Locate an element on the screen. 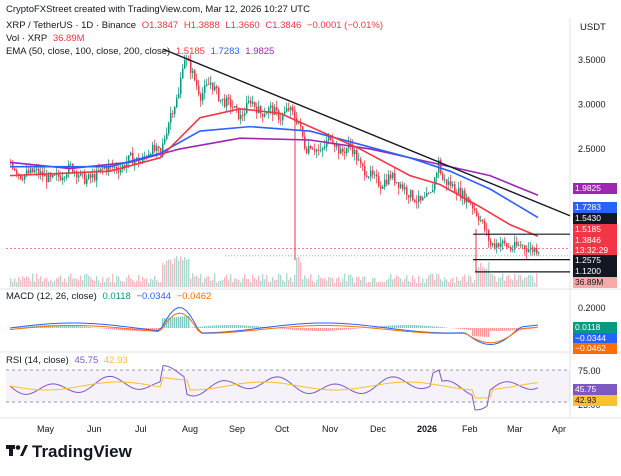 Image resolution: width=621 pixels, height=476 pixels. tradingview-logo: TradingView is located at coordinates (69, 452).